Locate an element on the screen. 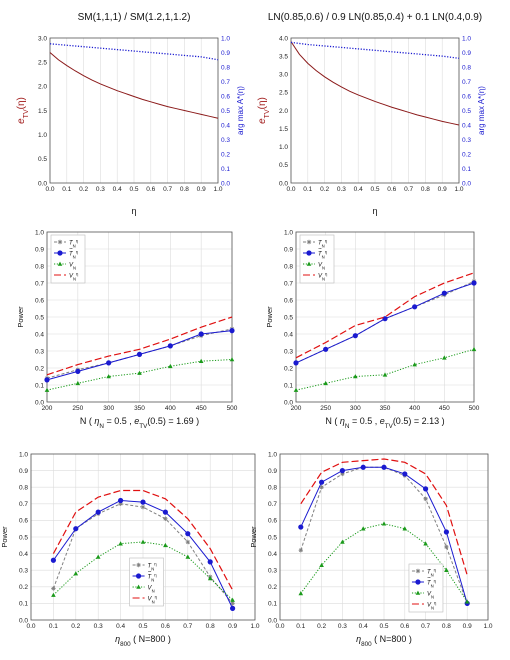  x-tick-label: 0.7 is located at coordinates (425, 626).